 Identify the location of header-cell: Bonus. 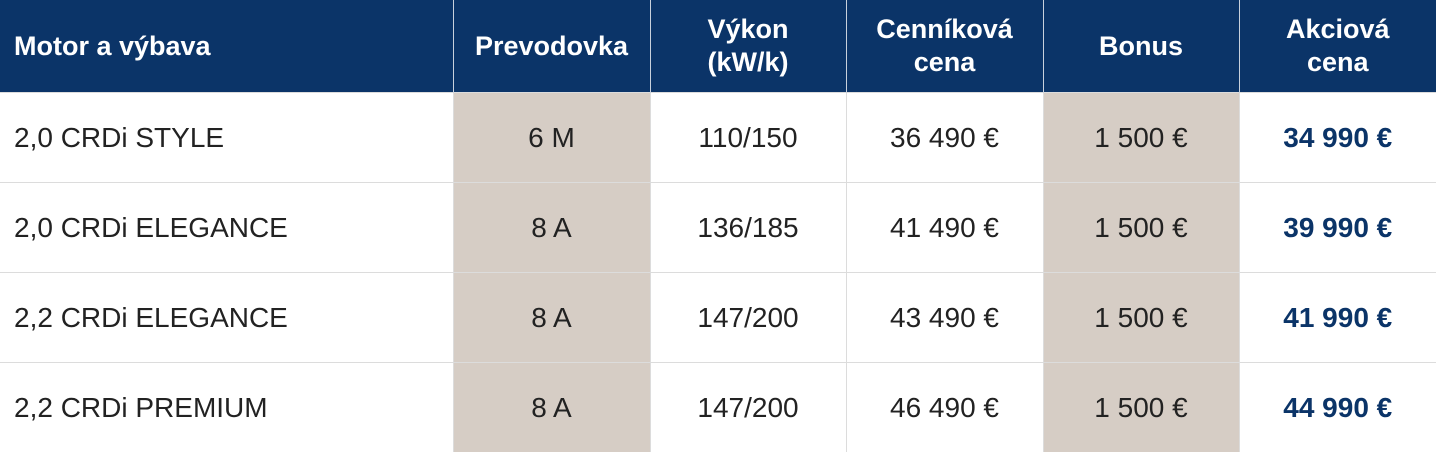
(1140, 46).